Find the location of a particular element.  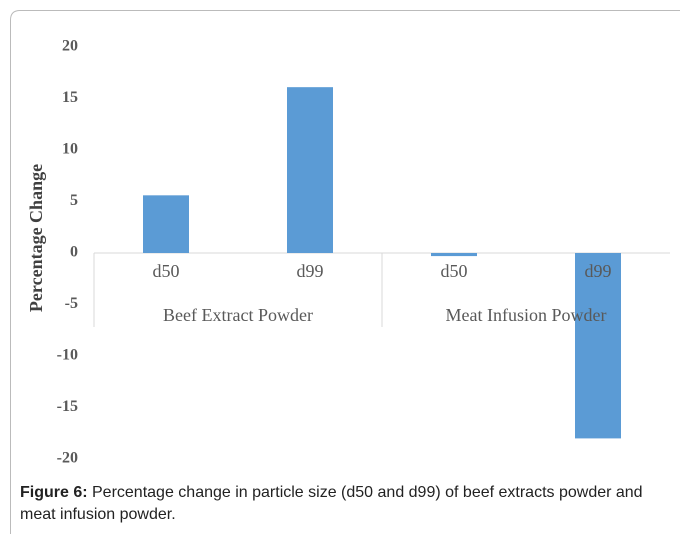

group-label: Beef Extract Powder is located at coordinates (238, 315).